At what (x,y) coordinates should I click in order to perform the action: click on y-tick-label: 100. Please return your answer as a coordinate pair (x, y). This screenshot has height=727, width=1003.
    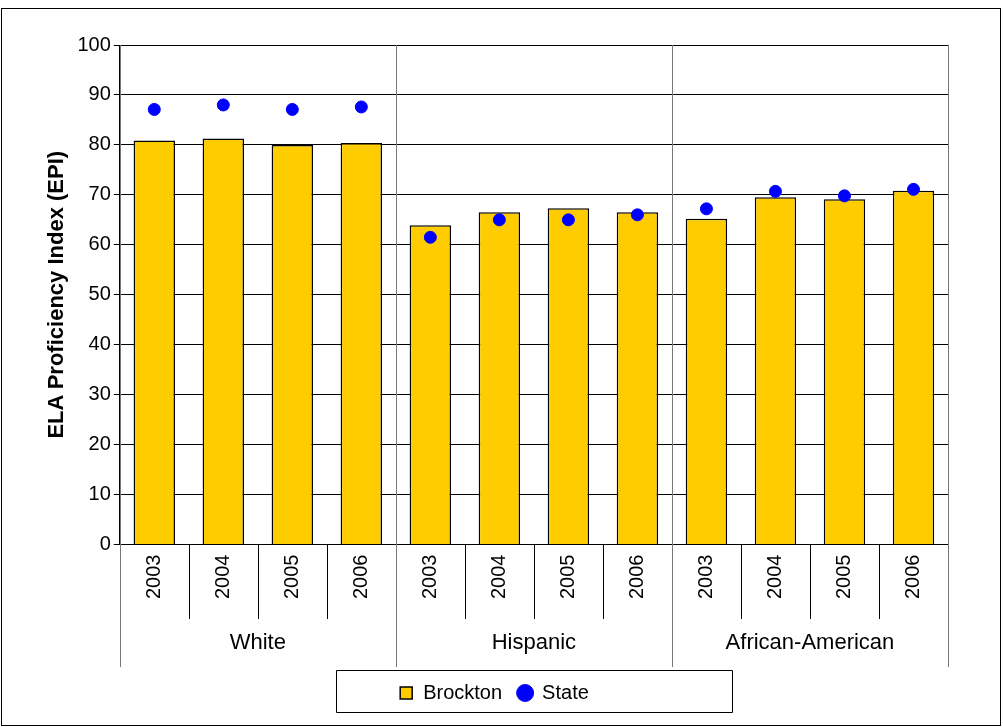
    Looking at the image, I should click on (94, 43).